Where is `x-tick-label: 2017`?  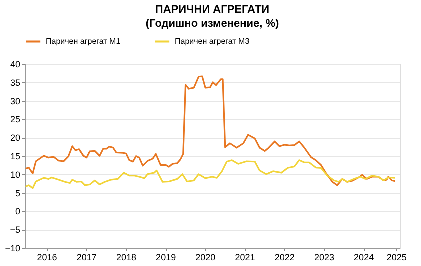 x-tick-label: 2017 is located at coordinates (86, 257).